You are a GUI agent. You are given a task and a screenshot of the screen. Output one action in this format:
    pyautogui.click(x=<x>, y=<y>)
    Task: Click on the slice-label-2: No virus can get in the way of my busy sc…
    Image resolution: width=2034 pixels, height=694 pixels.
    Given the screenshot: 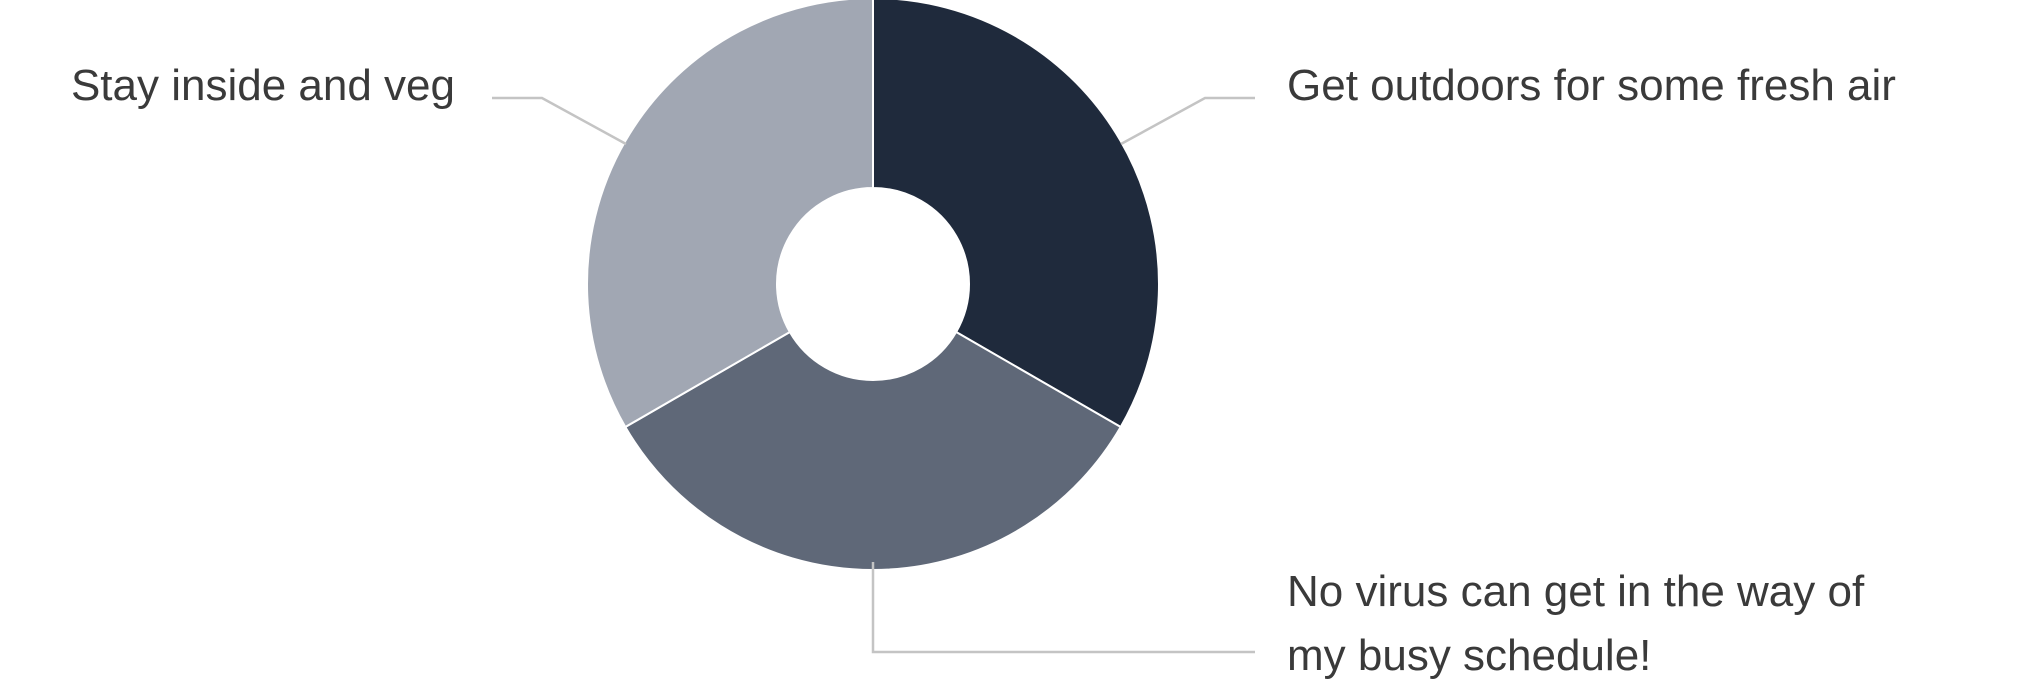 What is the action you would take?
    pyautogui.click(x=1576, y=623)
    